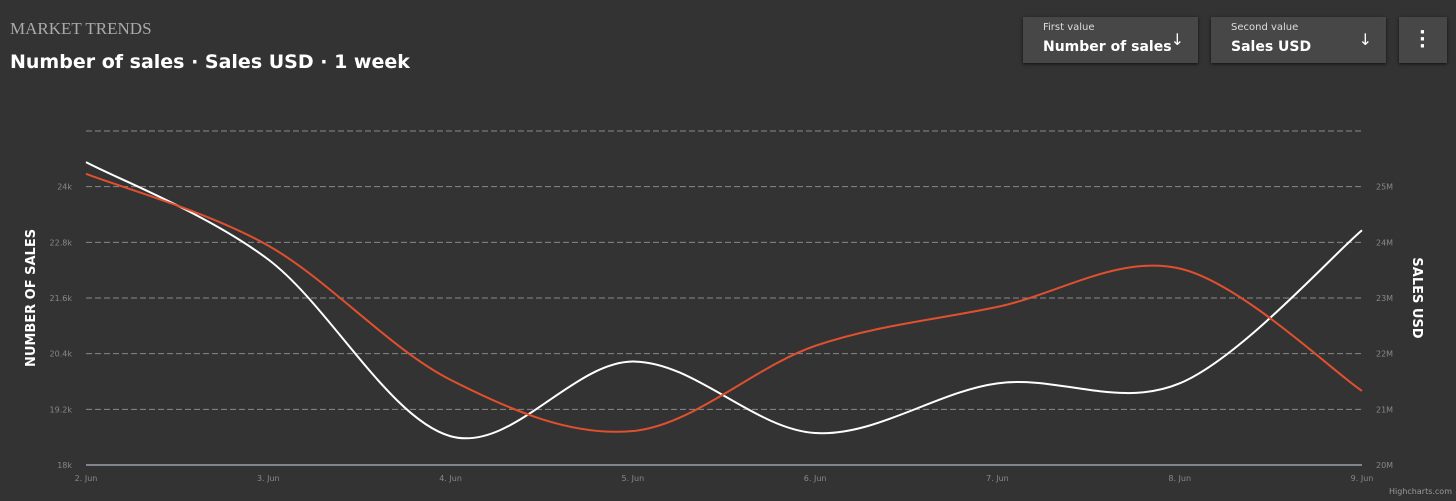 The width and height of the screenshot is (1456, 501). I want to click on credits: Highcharts.com, so click(1420, 491).